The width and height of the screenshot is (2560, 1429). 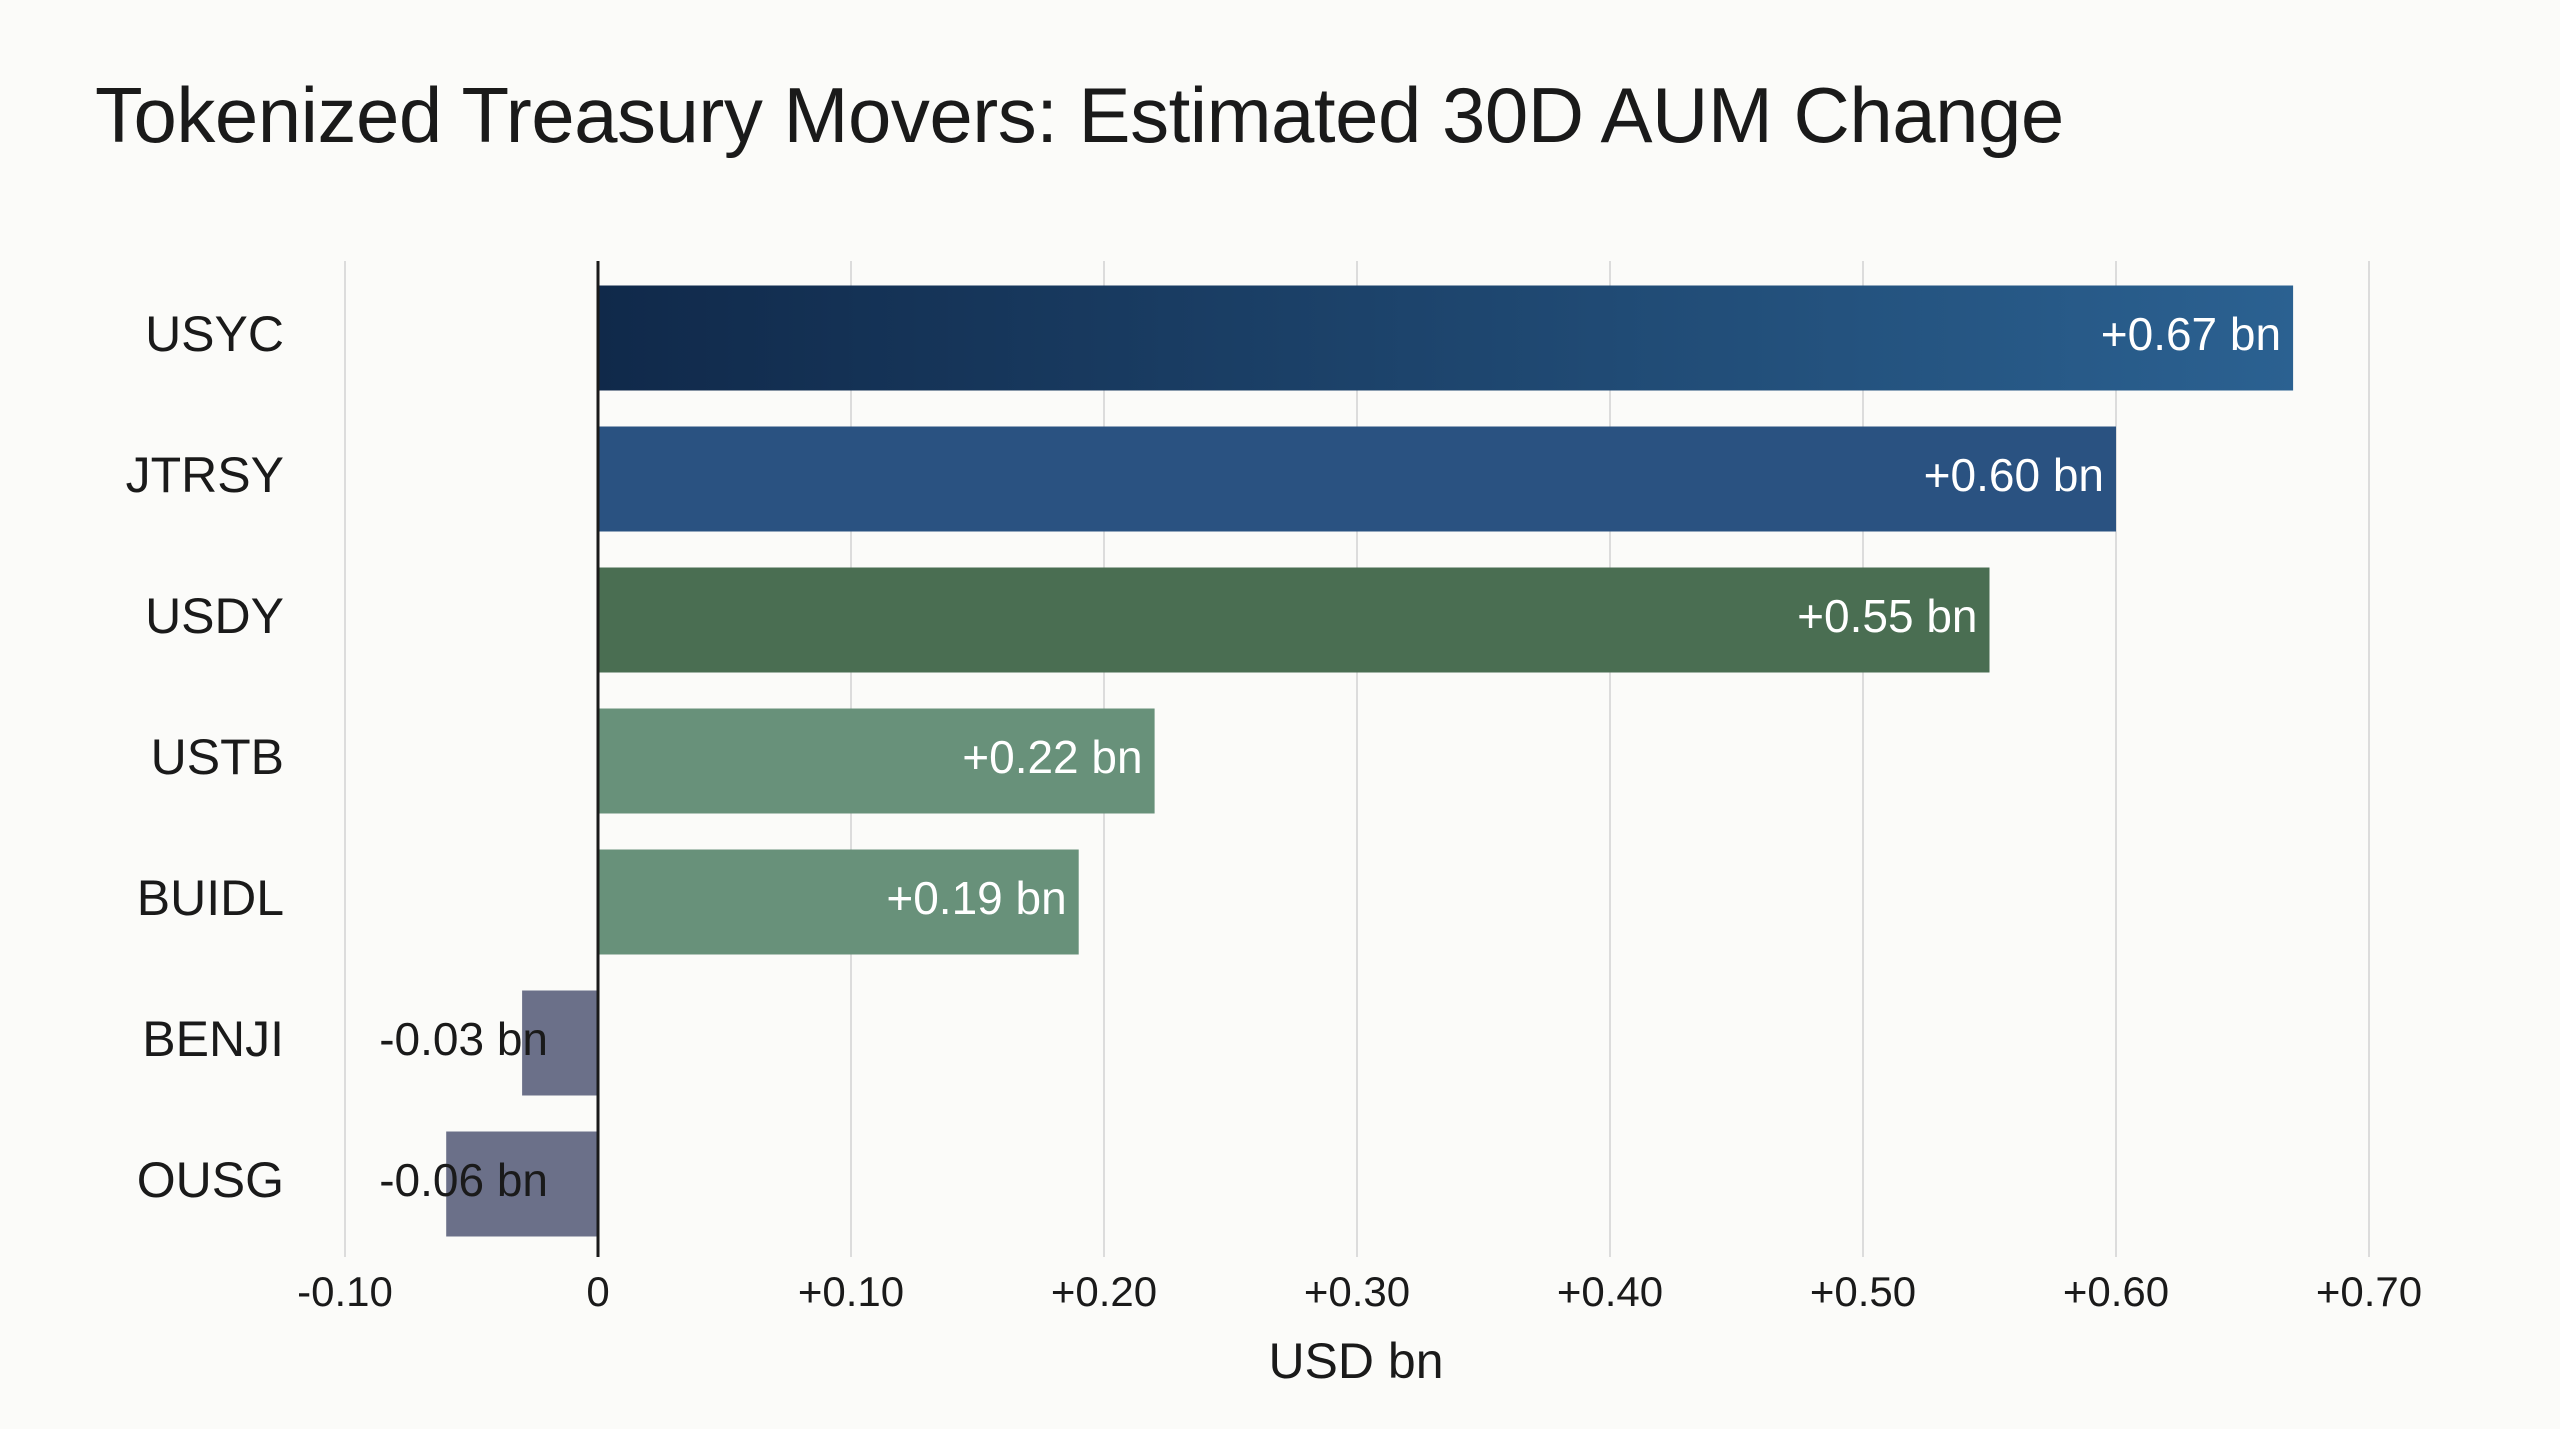 What do you see at coordinates (976, 898) in the screenshot?
I see `data-label: +0.19 bn` at bounding box center [976, 898].